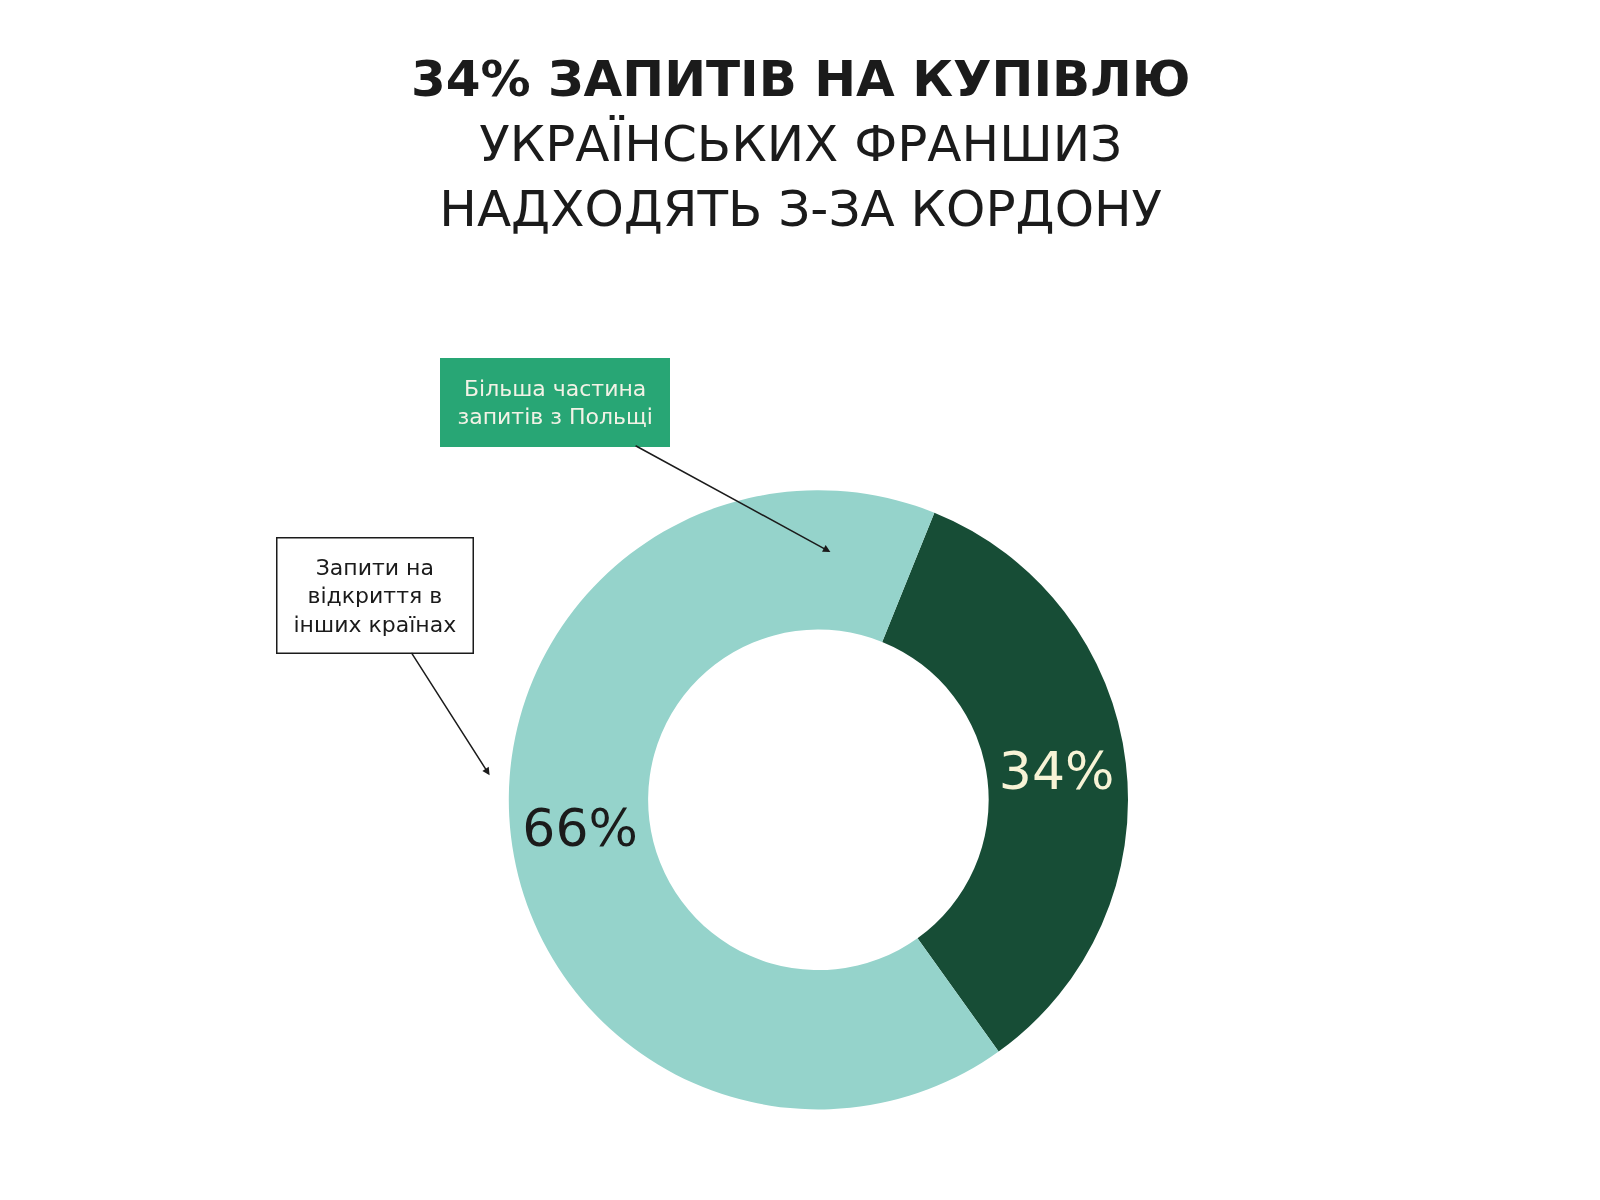 This screenshot has width=1600, height=1200. Describe the element at coordinates (375, 595) in the screenshot. I see `text: Запити на відкриття в інших країнах` at that location.